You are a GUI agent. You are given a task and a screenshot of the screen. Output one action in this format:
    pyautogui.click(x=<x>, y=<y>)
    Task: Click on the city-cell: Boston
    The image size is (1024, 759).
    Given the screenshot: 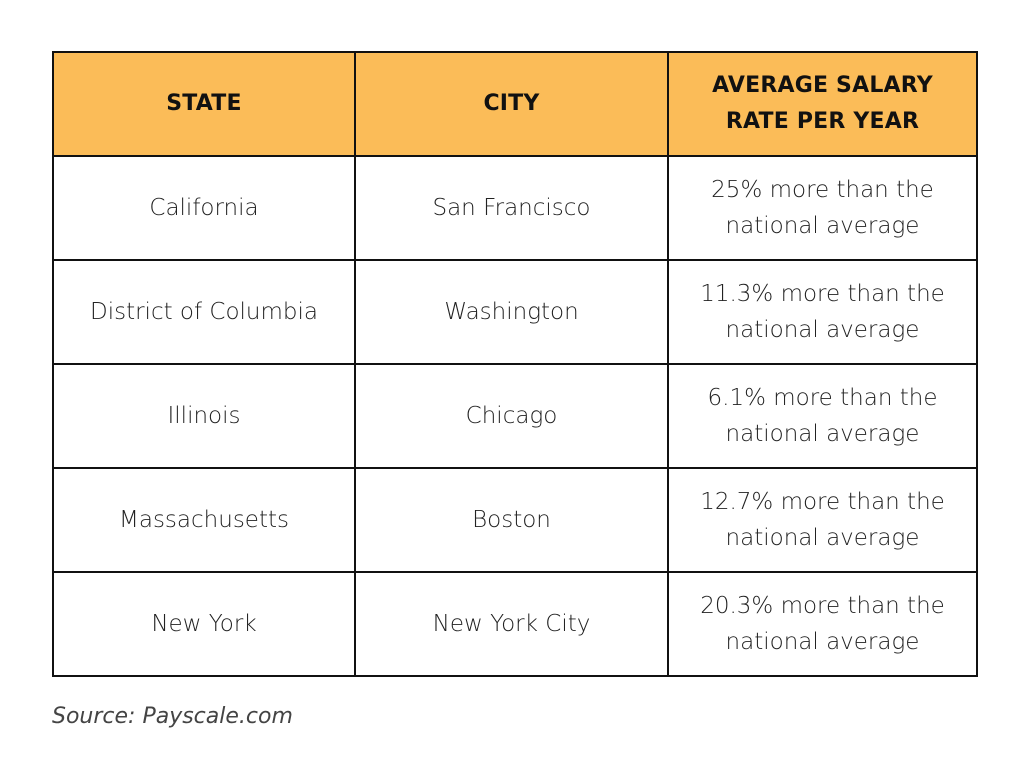 What is the action you would take?
    pyautogui.click(x=511, y=520)
    